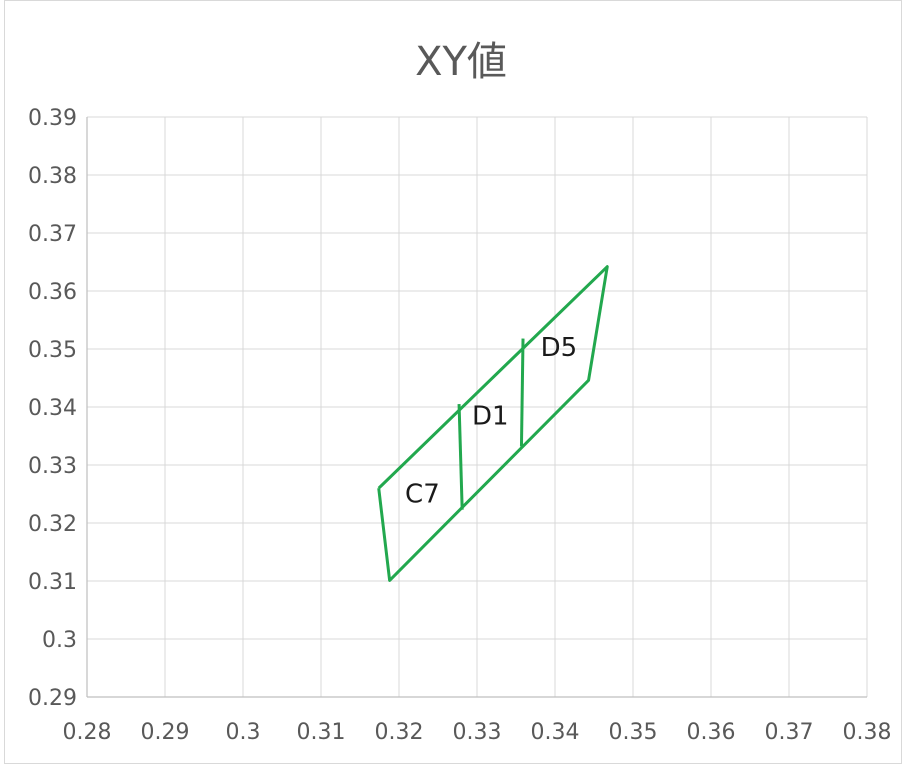  Describe the element at coordinates (52, 466) in the screenshot. I see `y-tick-label: 0.33` at that location.